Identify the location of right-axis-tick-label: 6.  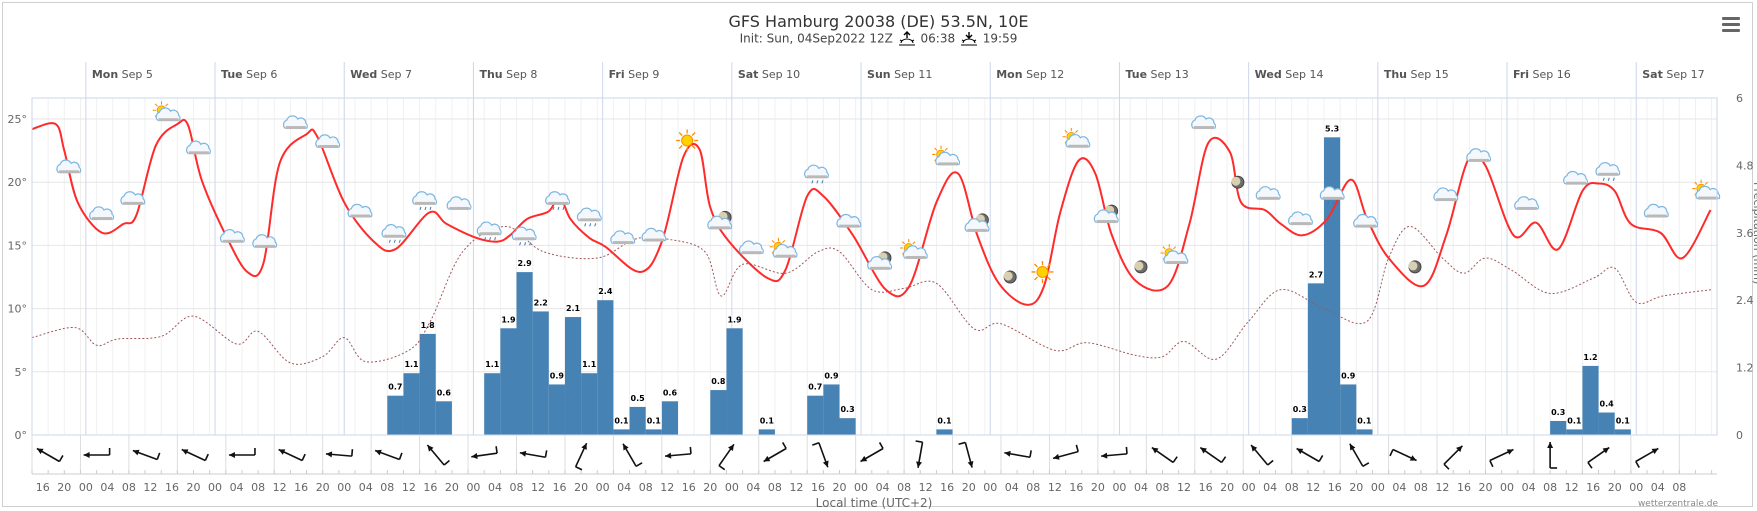
(1739, 98).